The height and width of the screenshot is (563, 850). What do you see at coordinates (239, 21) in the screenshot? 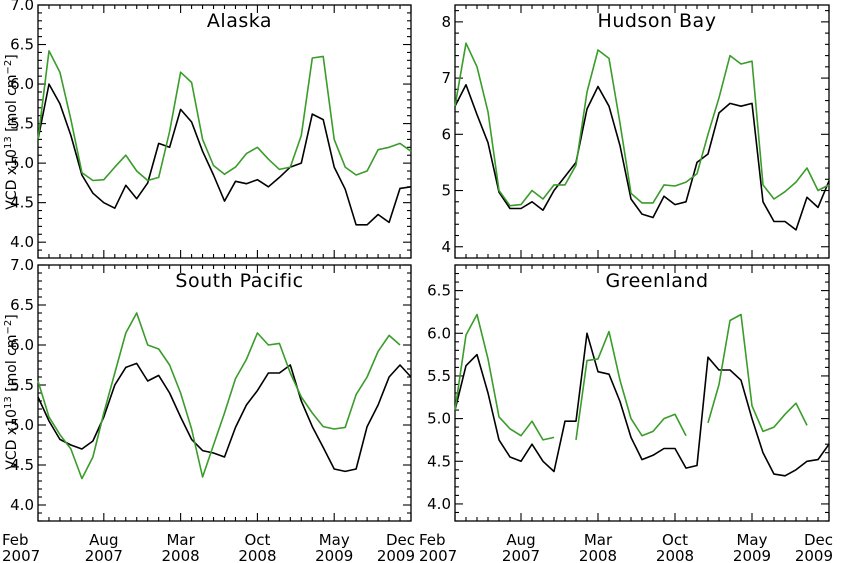
I see `panel-title: Alaska` at bounding box center [239, 21].